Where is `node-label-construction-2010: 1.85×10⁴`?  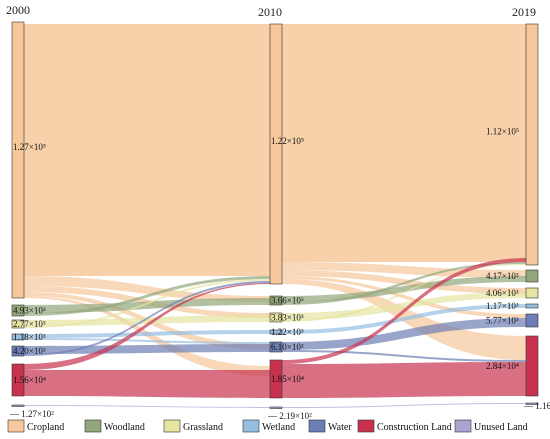
node-label-construction-2010: 1.85×10⁴ is located at coordinates (287, 379).